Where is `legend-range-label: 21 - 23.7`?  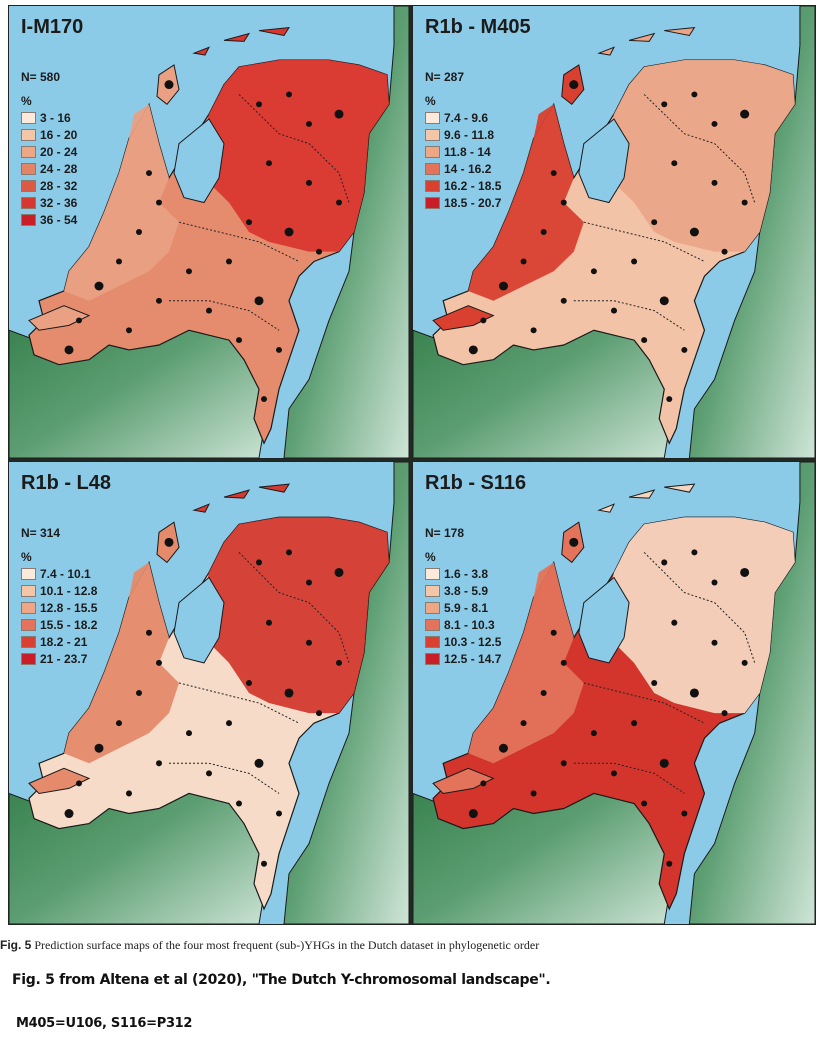
legend-range-label: 21 - 23.7 is located at coordinates (64, 658).